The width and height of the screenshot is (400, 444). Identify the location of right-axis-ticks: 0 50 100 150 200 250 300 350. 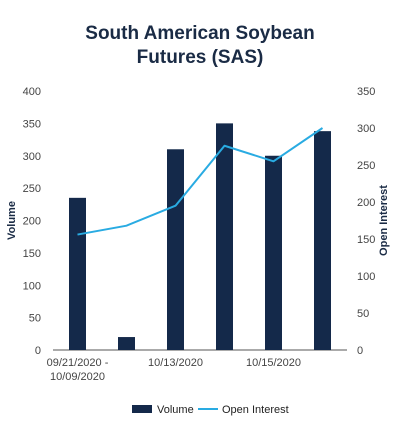
(366, 221).